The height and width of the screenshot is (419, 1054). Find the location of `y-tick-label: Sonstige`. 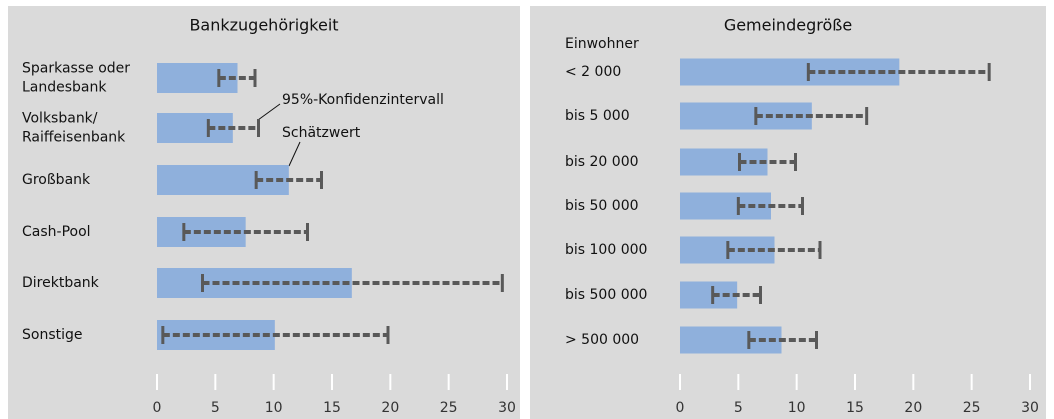

y-tick-label: Sonstige is located at coordinates (52, 335).